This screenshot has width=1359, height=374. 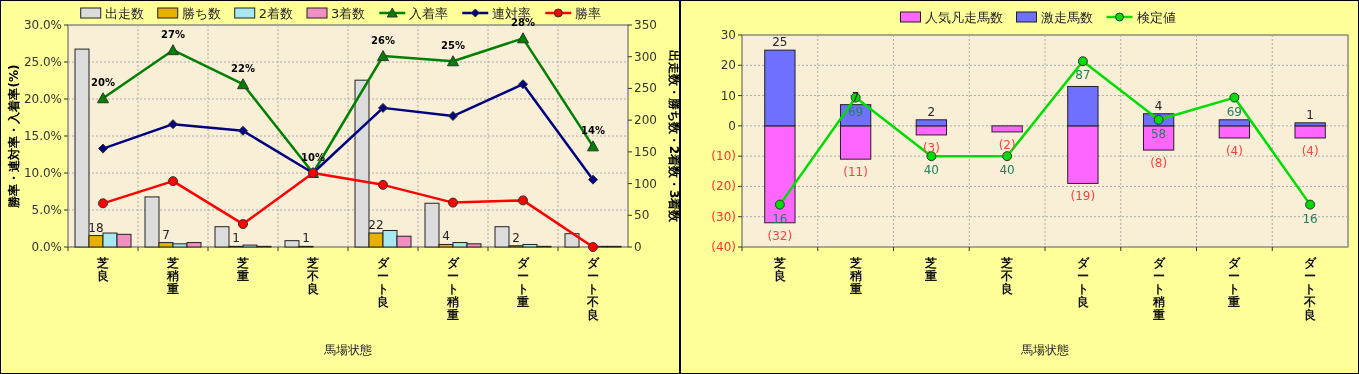 I want to click on data-label: 2, so click(x=931, y=111).